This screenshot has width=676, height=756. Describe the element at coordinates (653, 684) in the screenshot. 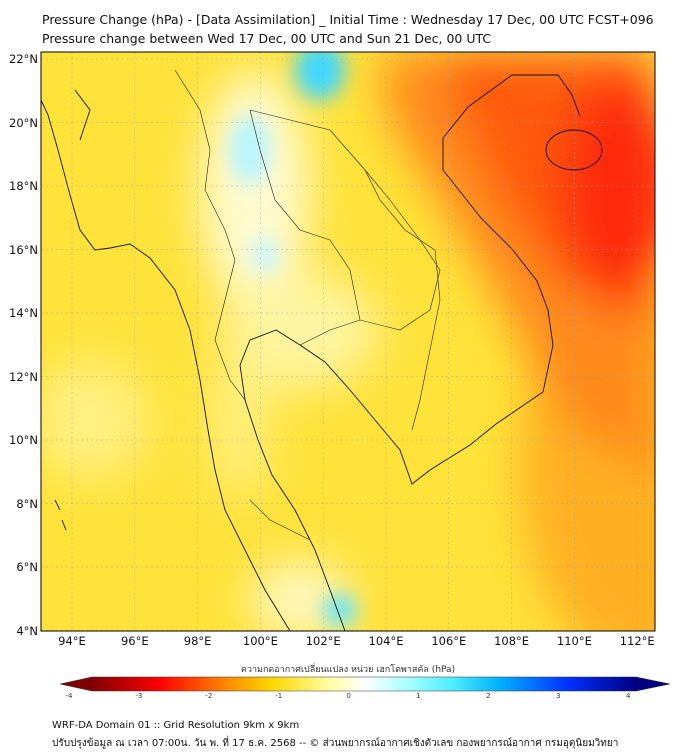

I see `colorbar-max-arrow` at that location.